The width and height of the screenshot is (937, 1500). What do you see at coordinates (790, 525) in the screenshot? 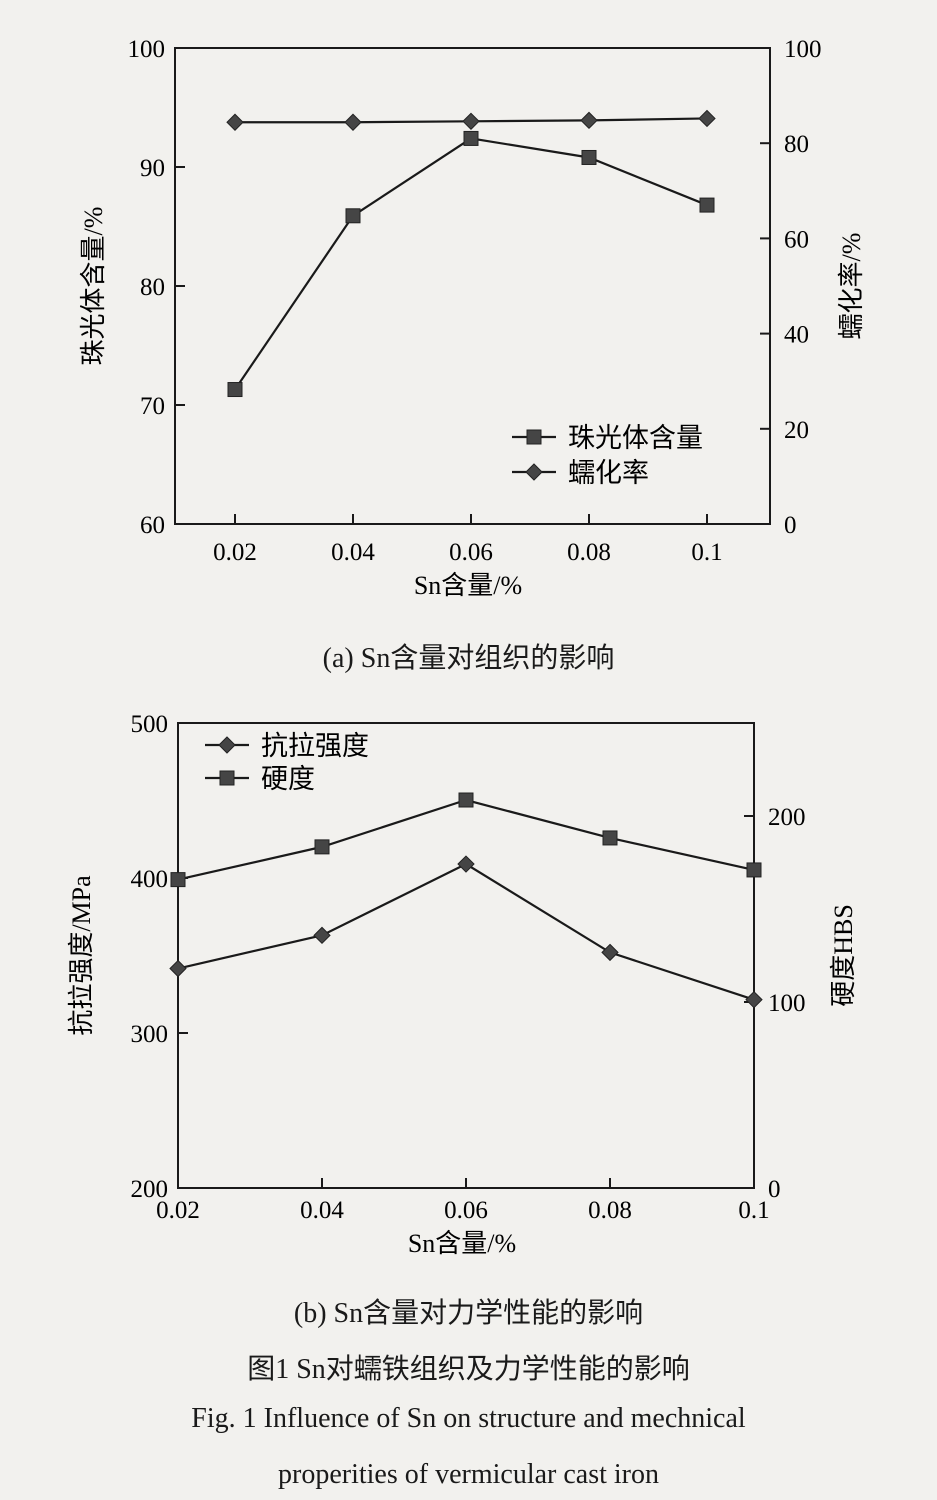
I see `chart-a-y-right-tick-label: 0` at bounding box center [790, 525].